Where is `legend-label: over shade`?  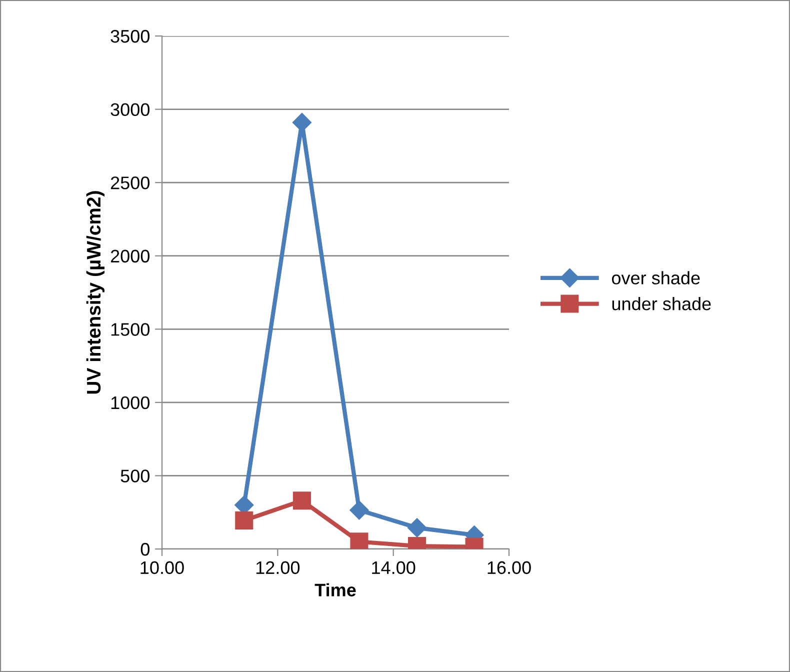
legend-label: over shade is located at coordinates (656, 277).